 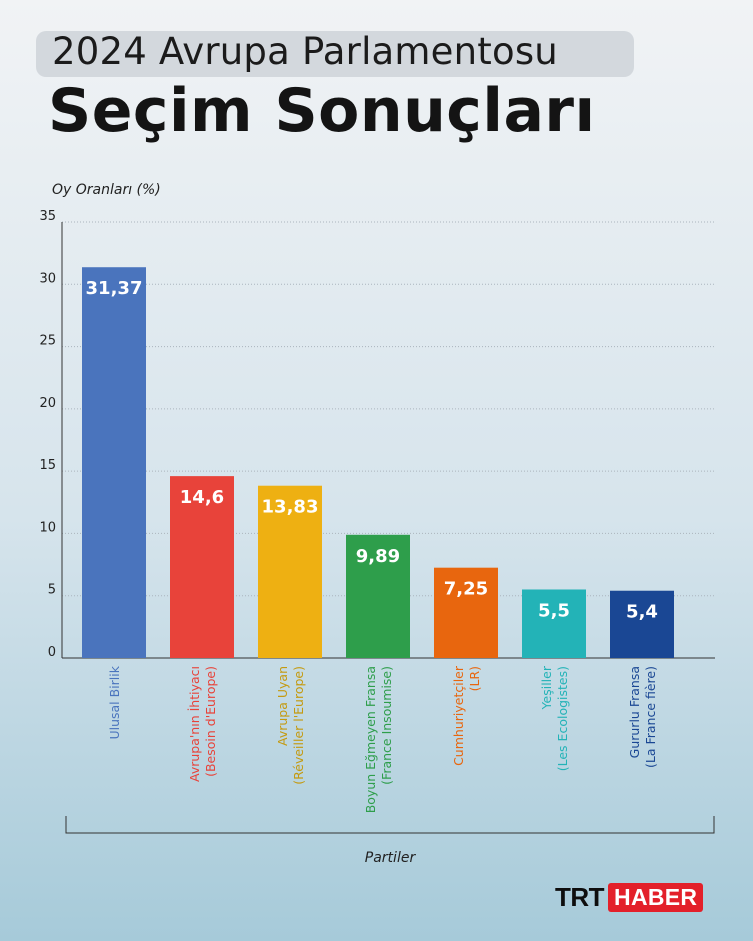 What do you see at coordinates (378, 556) in the screenshot?
I see `value-label: 9,89` at bounding box center [378, 556].